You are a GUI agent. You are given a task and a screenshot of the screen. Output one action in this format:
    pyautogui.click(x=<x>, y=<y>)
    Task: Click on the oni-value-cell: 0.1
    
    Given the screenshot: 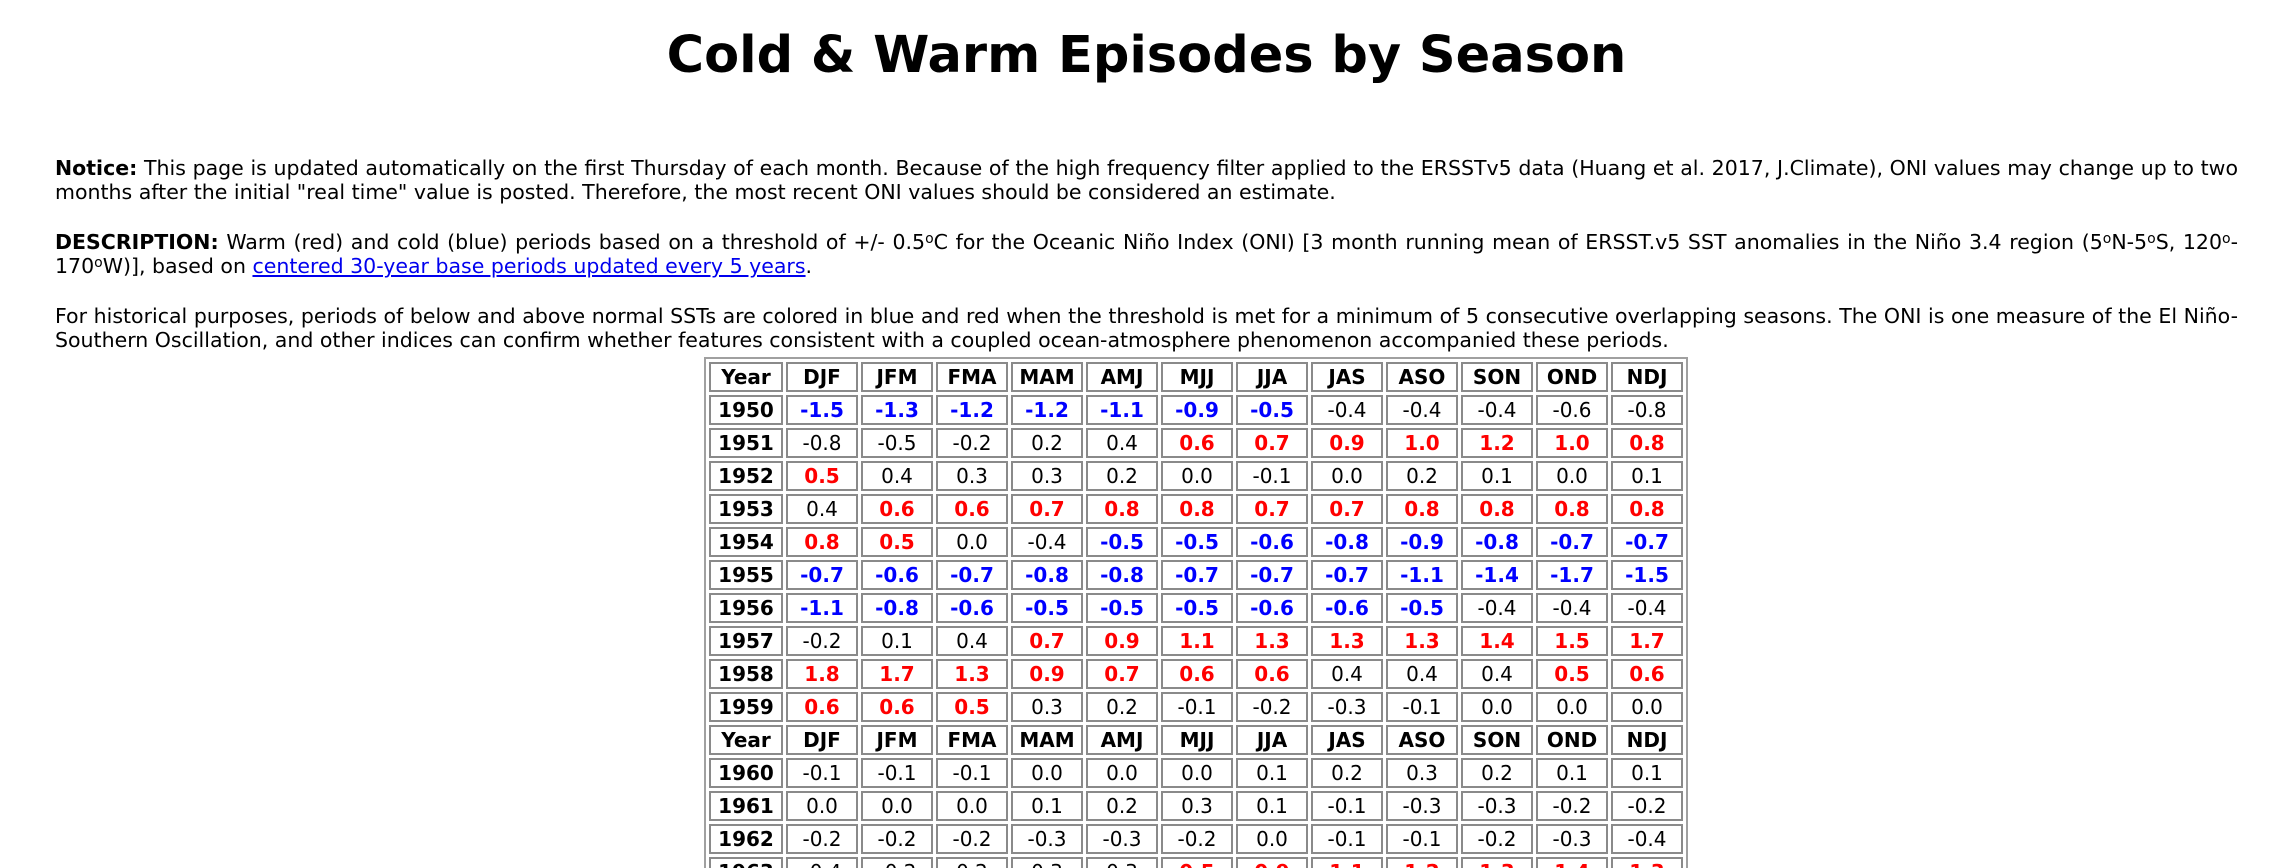 What is the action you would take?
    pyautogui.click(x=897, y=641)
    